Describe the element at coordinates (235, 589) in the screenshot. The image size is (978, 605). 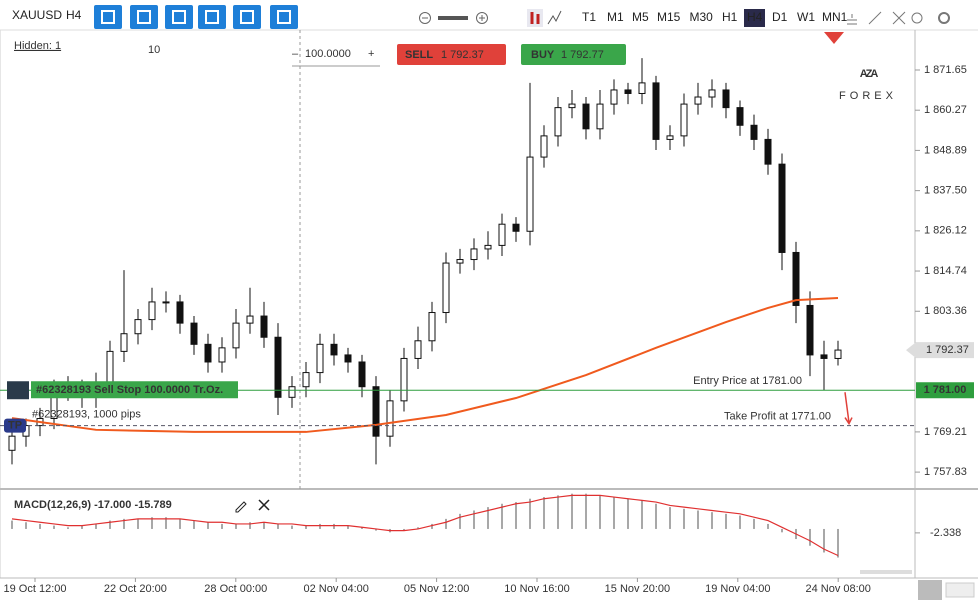
I see `x-tick-label: 28 Oct 00:00` at that location.